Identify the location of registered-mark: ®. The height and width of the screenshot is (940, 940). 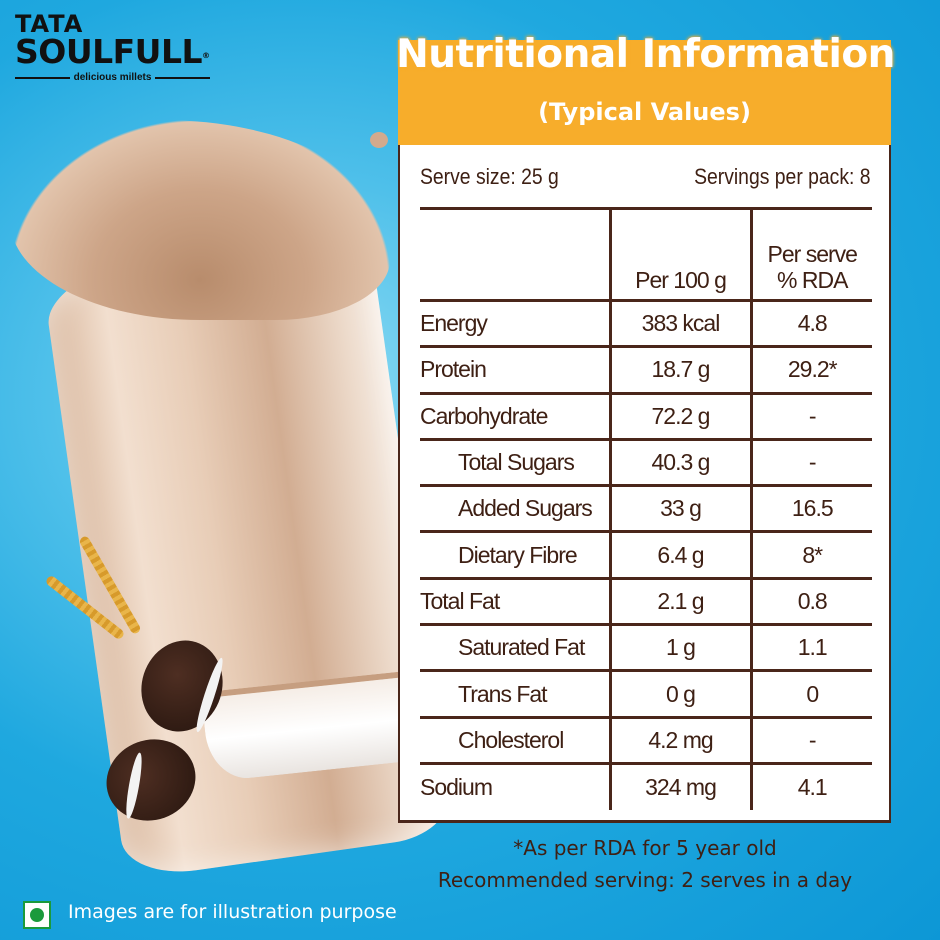
(206, 55).